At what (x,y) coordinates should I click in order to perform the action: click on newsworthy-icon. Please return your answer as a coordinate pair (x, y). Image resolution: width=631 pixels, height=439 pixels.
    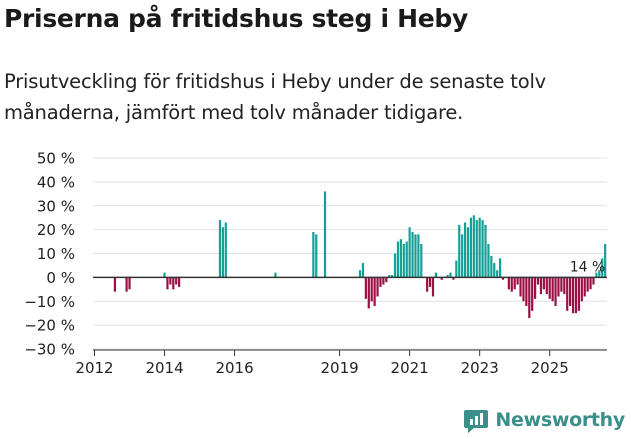
    Looking at the image, I should click on (476, 421).